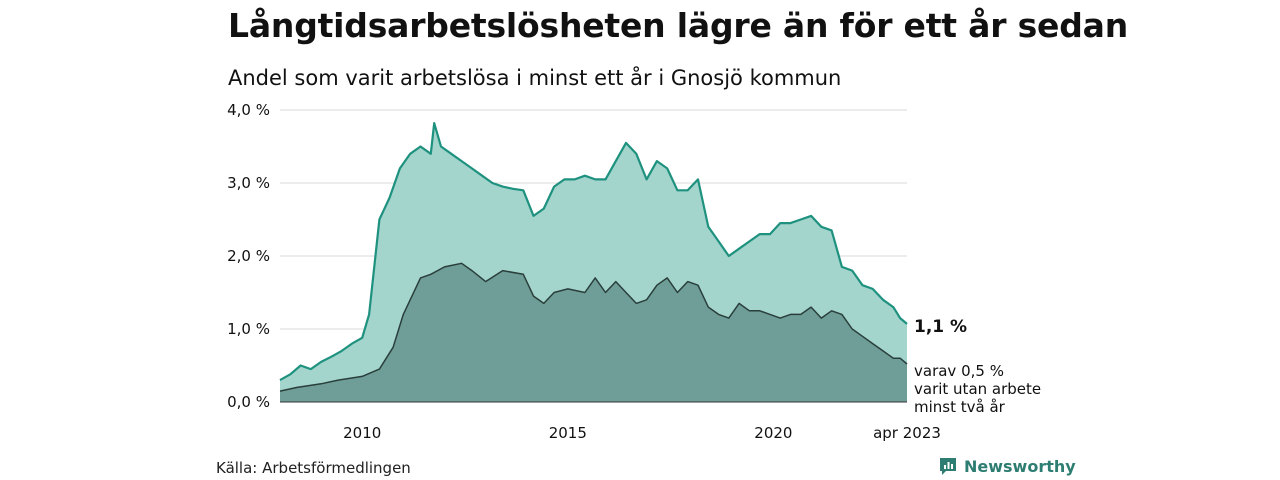 The image size is (1280, 480). Describe the element at coordinates (248, 183) in the screenshot. I see `y-tick-label: 3,0 %` at that location.